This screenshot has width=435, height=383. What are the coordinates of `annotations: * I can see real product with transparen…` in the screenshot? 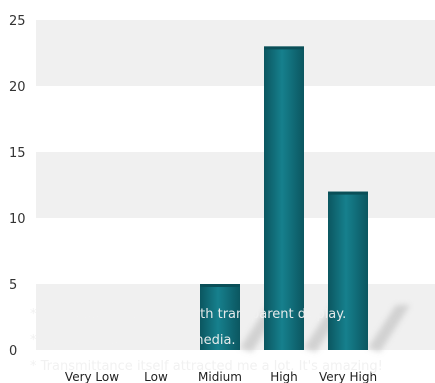 It's located at (206, 340).